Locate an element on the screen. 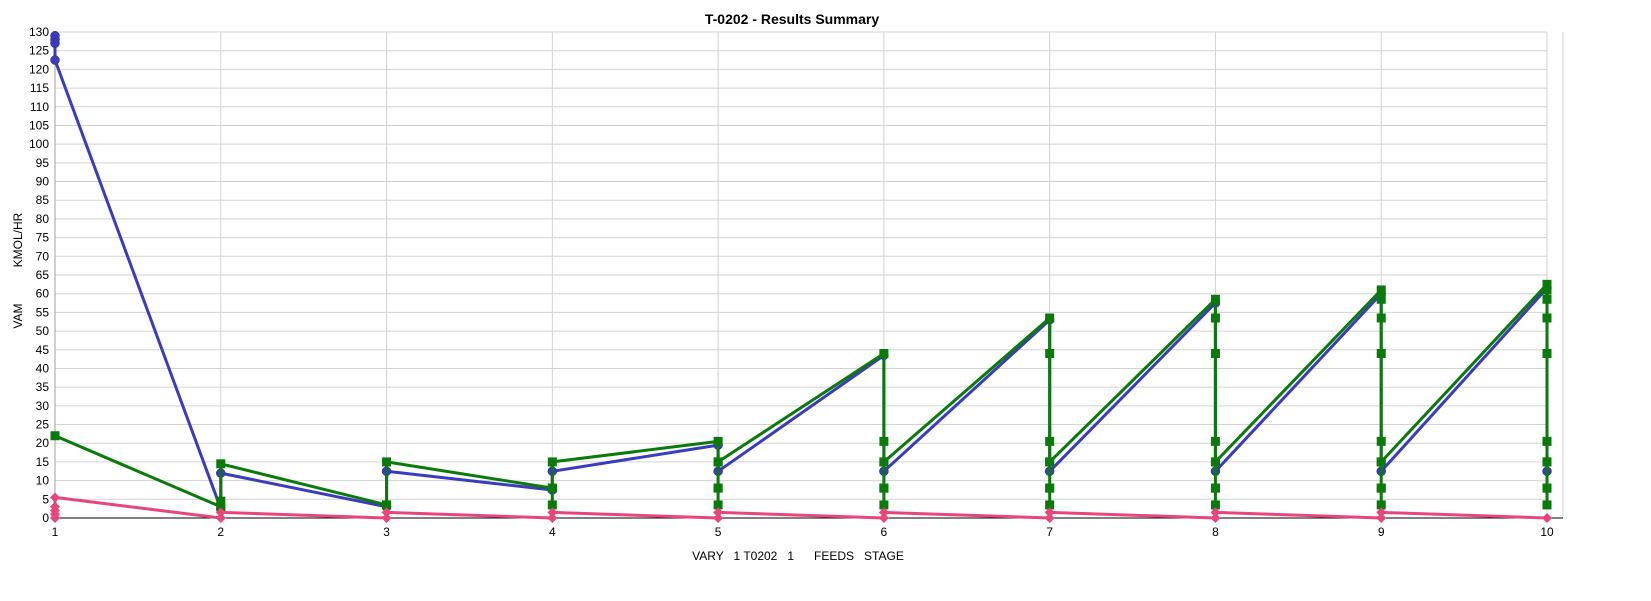 This screenshot has width=1651, height=601. y-tick-label: 115 is located at coordinates (39, 88).